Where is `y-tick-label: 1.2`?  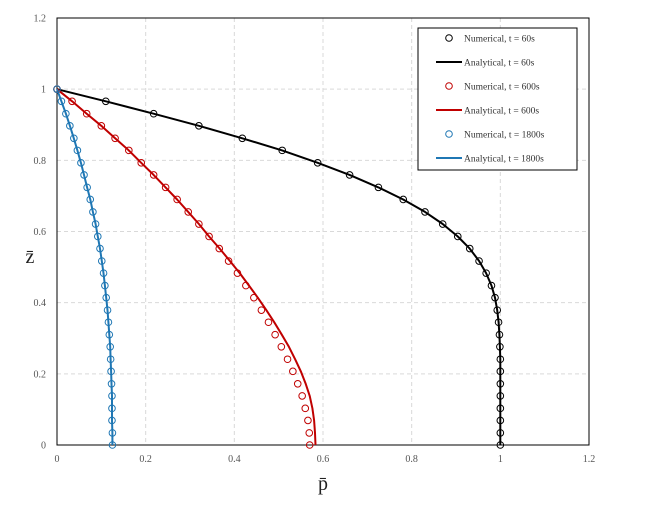 y-tick-label: 1.2 is located at coordinates (40, 19).